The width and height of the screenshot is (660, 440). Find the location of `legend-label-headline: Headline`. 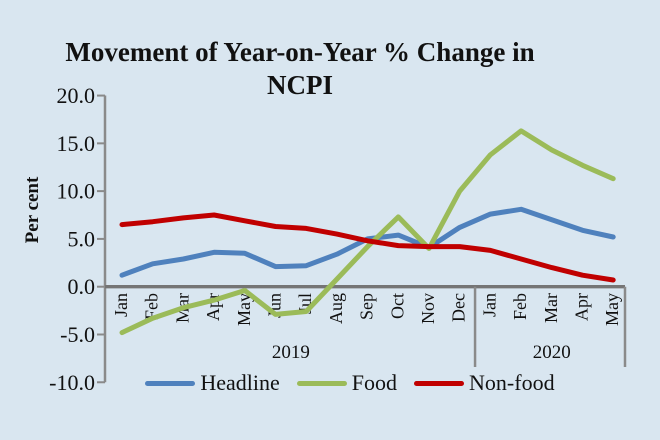

legend-label-headline: Headline is located at coordinates (240, 382).